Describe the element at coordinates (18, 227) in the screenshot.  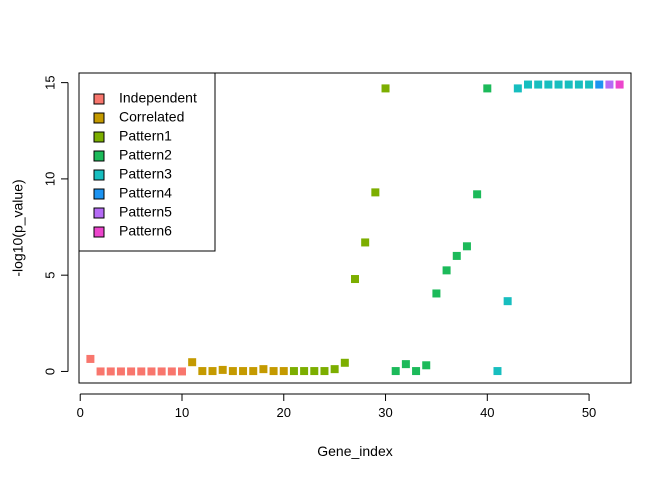
I see `y-axis-title: -log10(p_value)` at that location.